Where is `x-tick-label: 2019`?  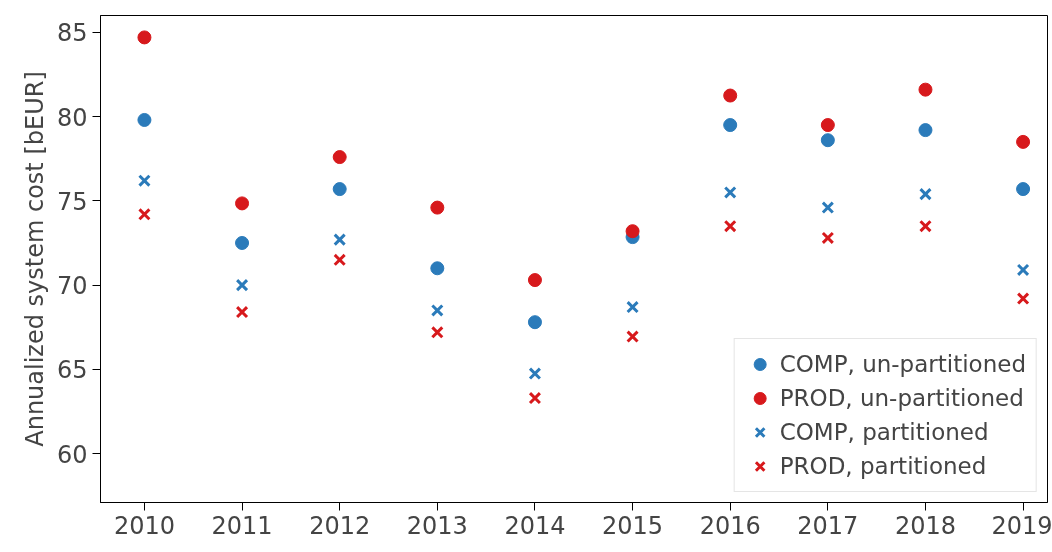 x-tick-label: 2019 is located at coordinates (1021, 525).